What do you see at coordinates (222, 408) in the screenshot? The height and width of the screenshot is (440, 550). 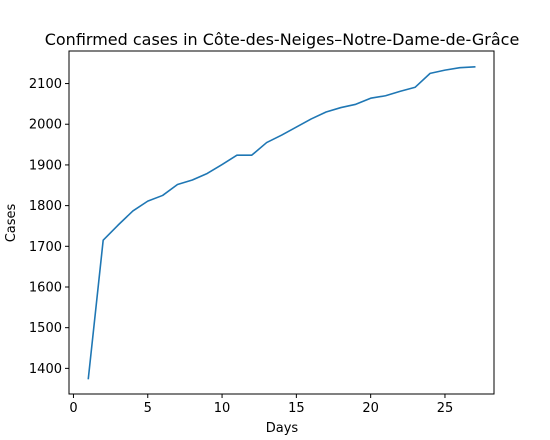 I see `x-tick-label: 10` at bounding box center [222, 408].